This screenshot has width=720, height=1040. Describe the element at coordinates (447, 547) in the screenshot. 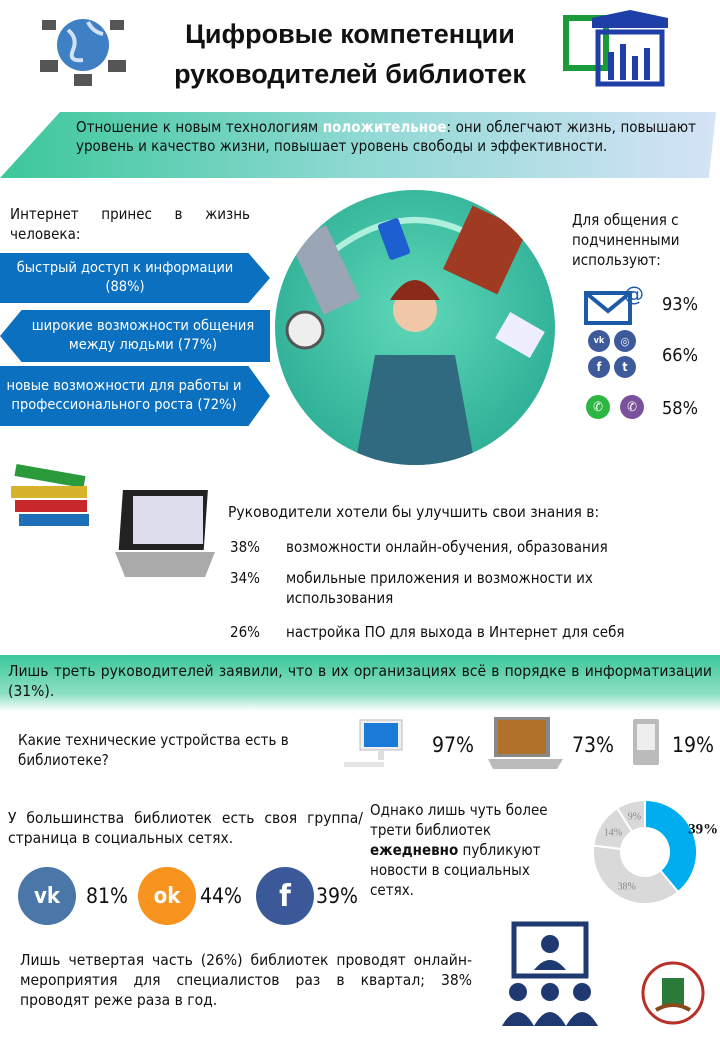

I see `improve-label-1: возможности онлайн-обучения, образования` at that location.